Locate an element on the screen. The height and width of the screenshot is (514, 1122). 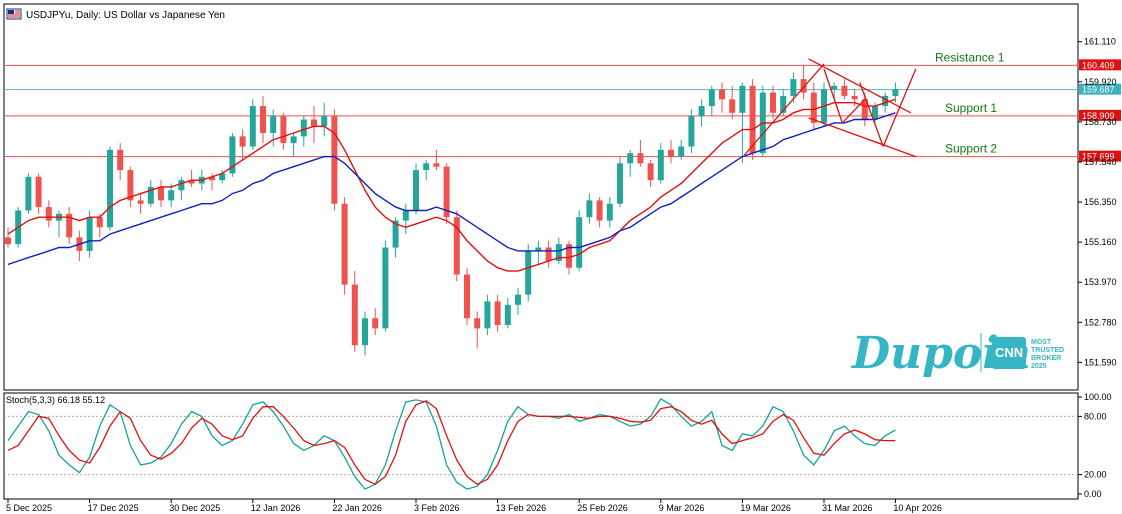
stochastic-tick-label: 80.00 is located at coordinates (1095, 416).